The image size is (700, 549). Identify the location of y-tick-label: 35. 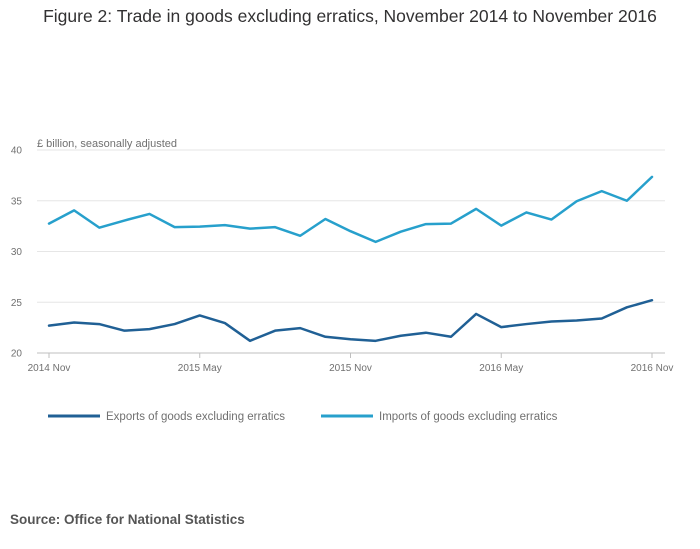
(17, 201).